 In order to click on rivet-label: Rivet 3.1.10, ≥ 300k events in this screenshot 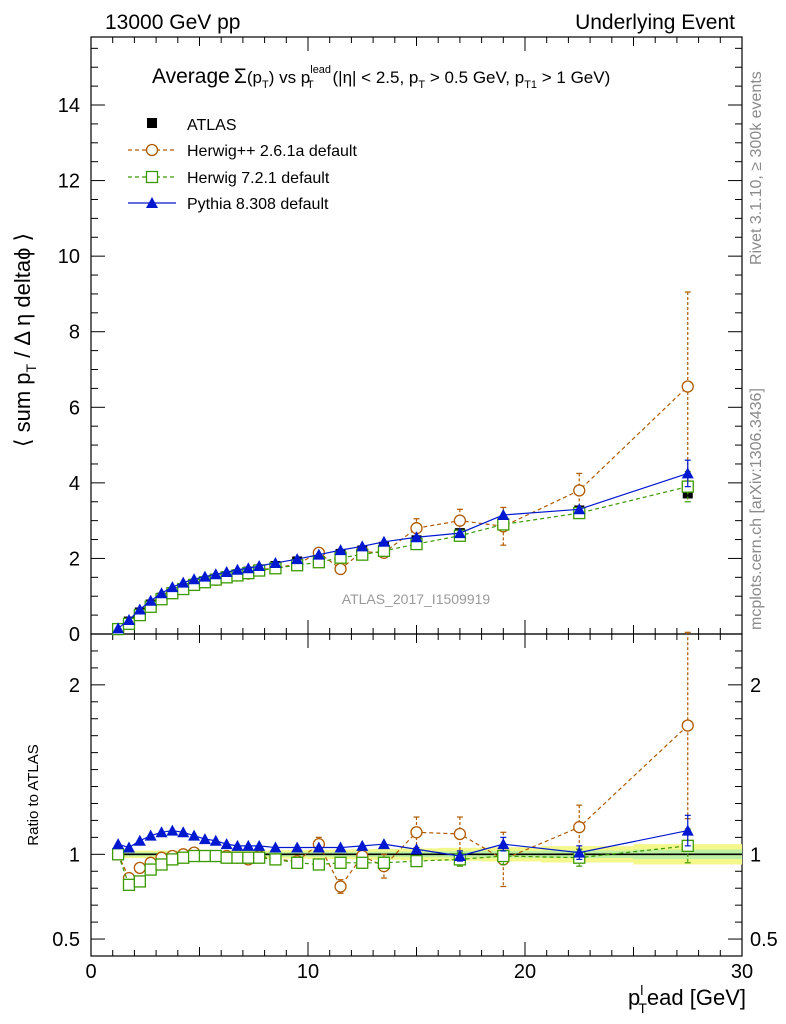, I will do `click(756, 168)`.